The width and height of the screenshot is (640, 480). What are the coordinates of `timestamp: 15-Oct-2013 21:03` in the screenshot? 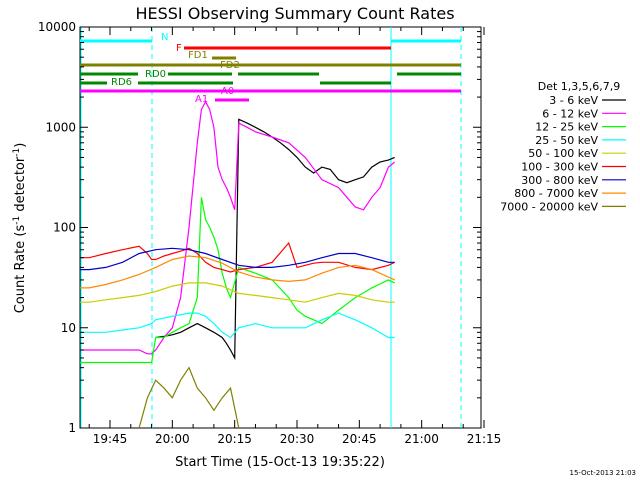 It's located at (603, 473).